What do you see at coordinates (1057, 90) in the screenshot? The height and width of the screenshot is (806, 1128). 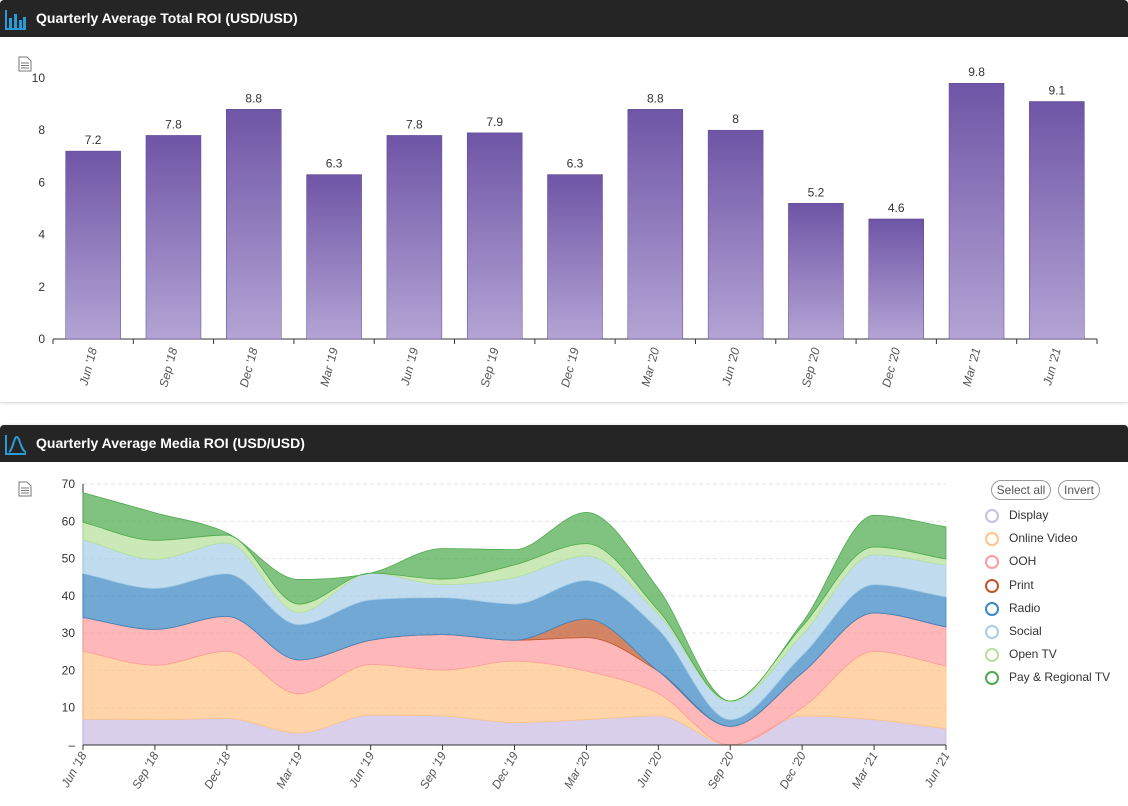 I see `data-label: 9.1` at bounding box center [1057, 90].